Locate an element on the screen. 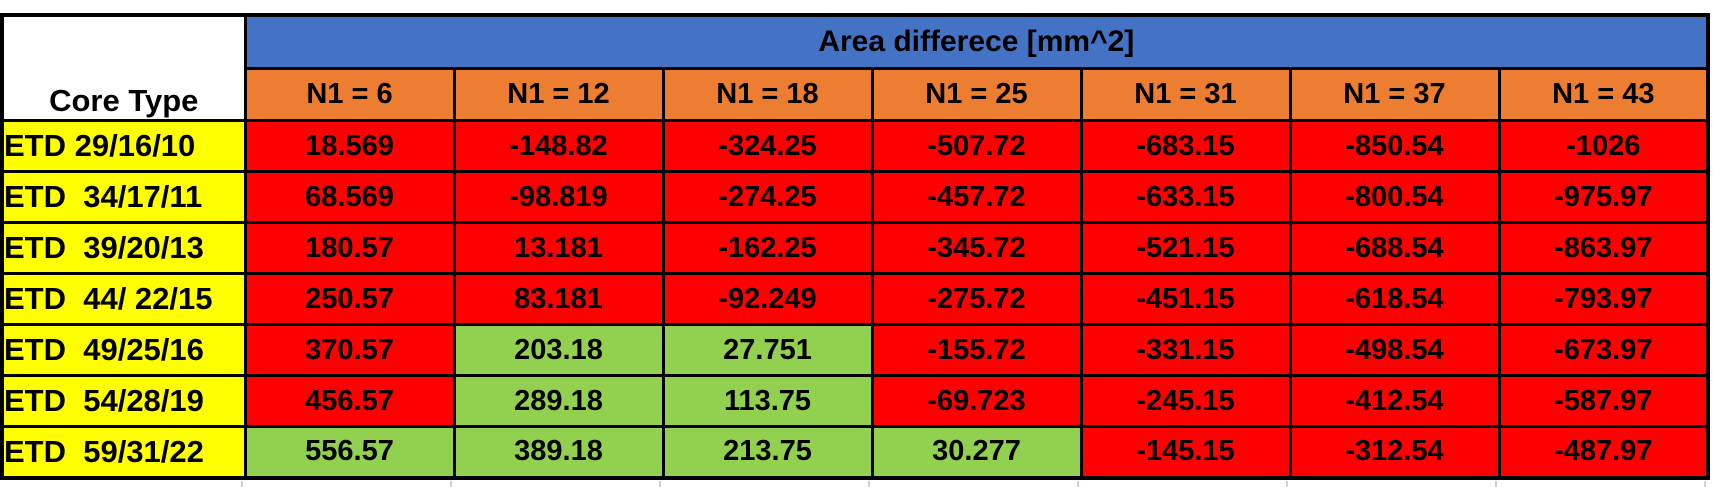 This screenshot has height=487, width=1714. col-header-n1-18: N1 = 18 is located at coordinates (767, 94).